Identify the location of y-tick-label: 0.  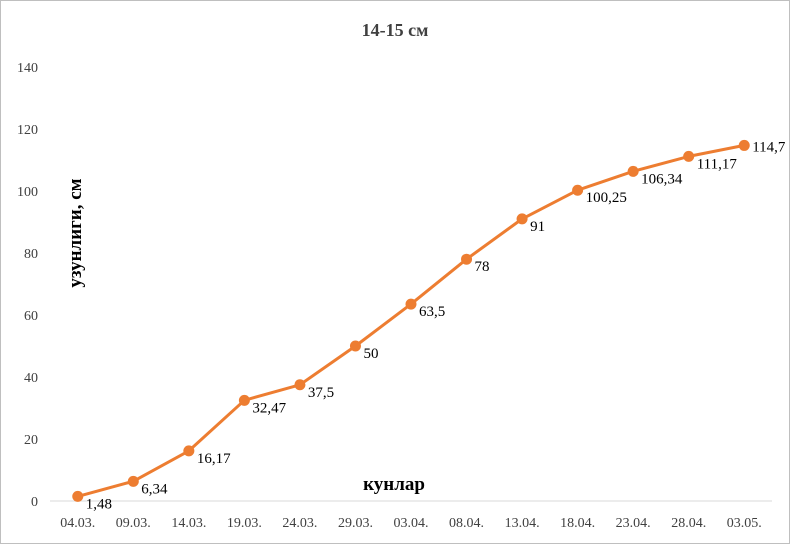
(34, 502).